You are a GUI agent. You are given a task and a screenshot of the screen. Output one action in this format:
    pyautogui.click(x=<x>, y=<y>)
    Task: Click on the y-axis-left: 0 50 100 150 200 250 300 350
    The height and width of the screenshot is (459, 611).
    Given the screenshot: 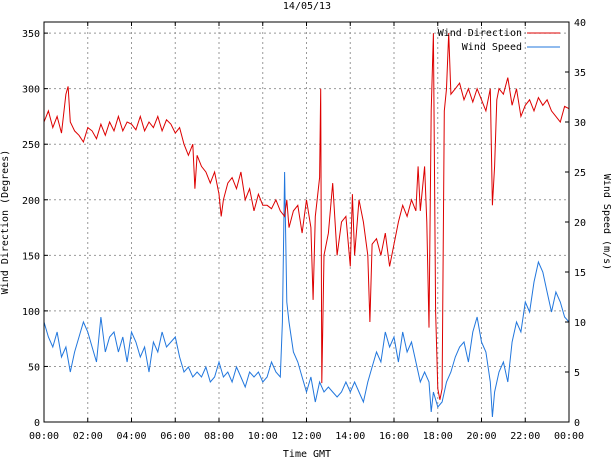 What is the action you would take?
    pyautogui.click(x=35, y=229)
    